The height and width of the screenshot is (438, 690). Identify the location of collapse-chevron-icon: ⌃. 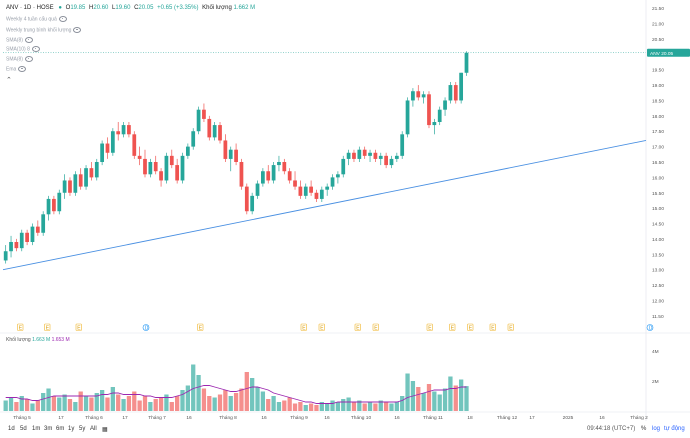
(9, 80).